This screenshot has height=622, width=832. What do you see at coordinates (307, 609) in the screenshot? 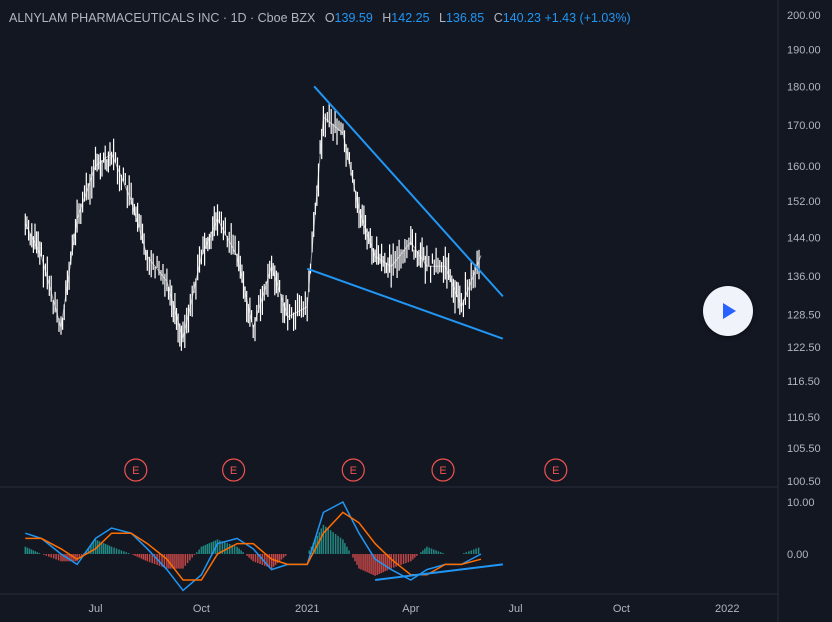
I see `time-tick-label: 2021` at bounding box center [307, 609].